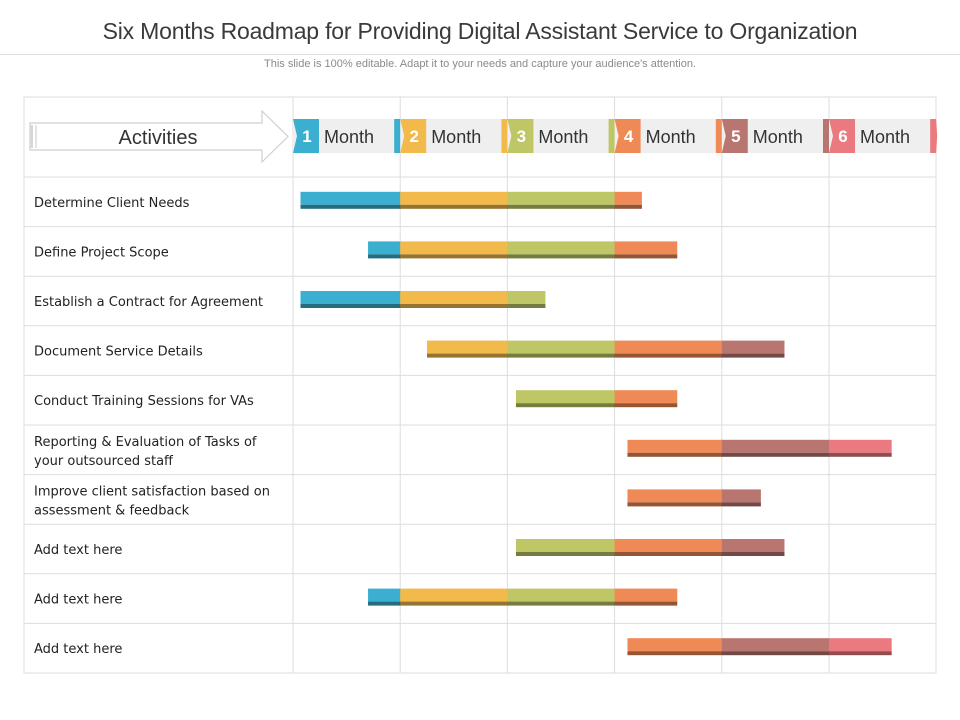  I want to click on task-label-line: Reporting & Evaluation of Tasks of, so click(145, 442).